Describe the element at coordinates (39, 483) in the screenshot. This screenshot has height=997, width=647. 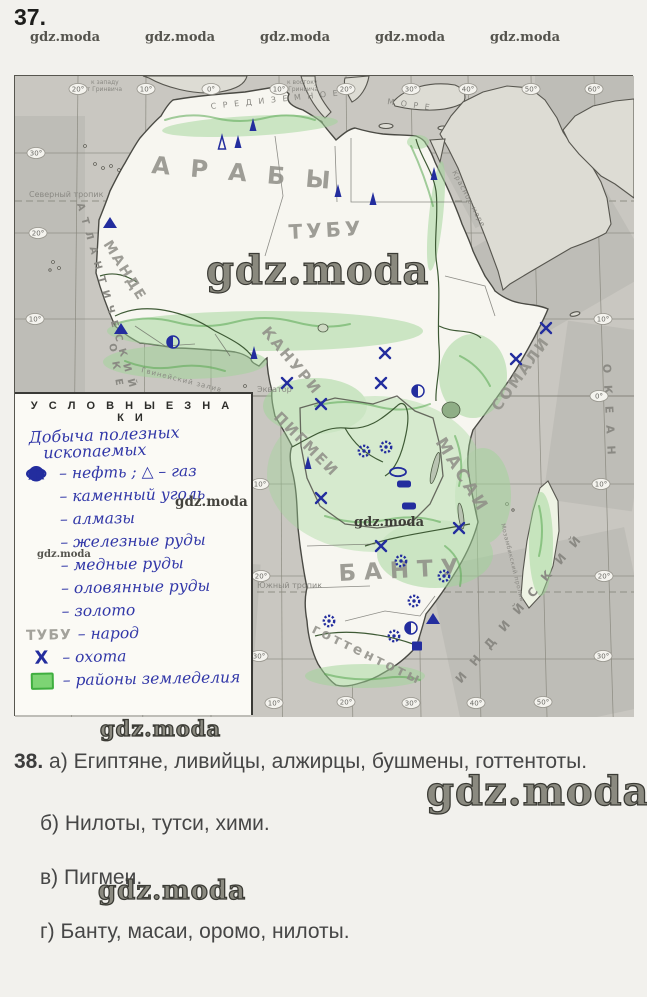
I see `coal-symbol` at that location.